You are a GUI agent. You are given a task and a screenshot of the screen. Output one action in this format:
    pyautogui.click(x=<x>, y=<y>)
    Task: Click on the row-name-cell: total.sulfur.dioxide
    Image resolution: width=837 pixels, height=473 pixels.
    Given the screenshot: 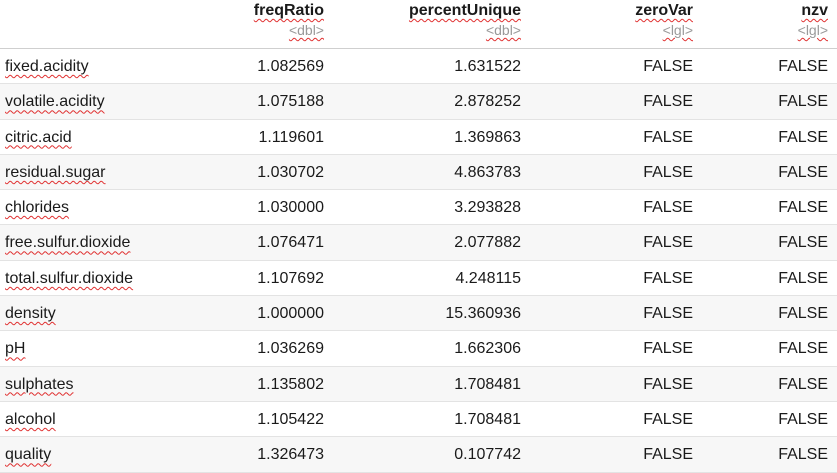 What is the action you would take?
    pyautogui.click(x=69, y=278)
    